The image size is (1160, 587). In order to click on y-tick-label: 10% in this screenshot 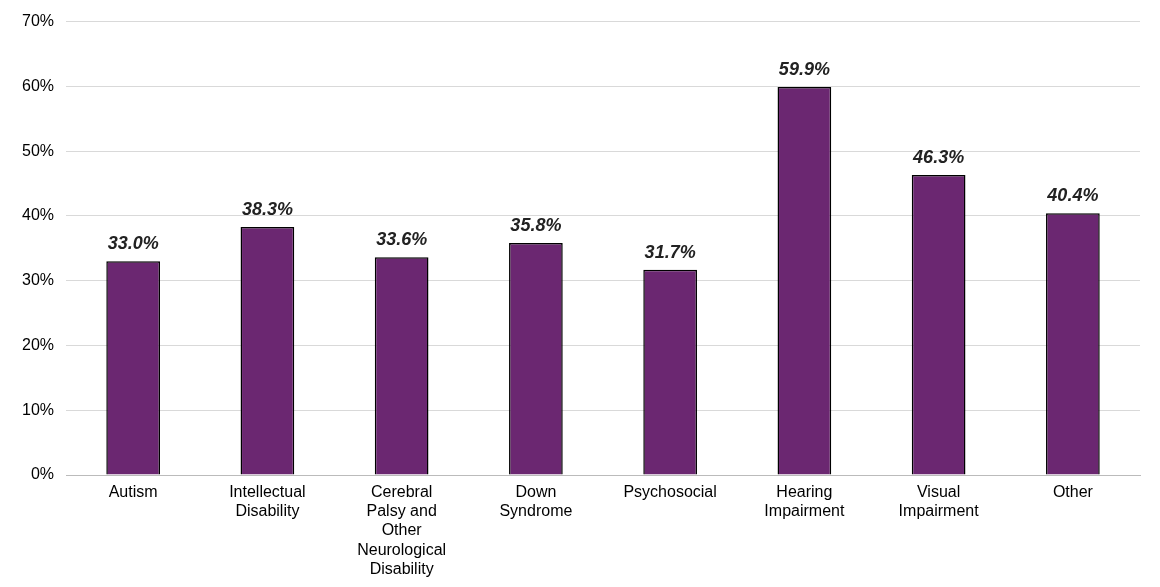, I will do `click(38, 409)`.